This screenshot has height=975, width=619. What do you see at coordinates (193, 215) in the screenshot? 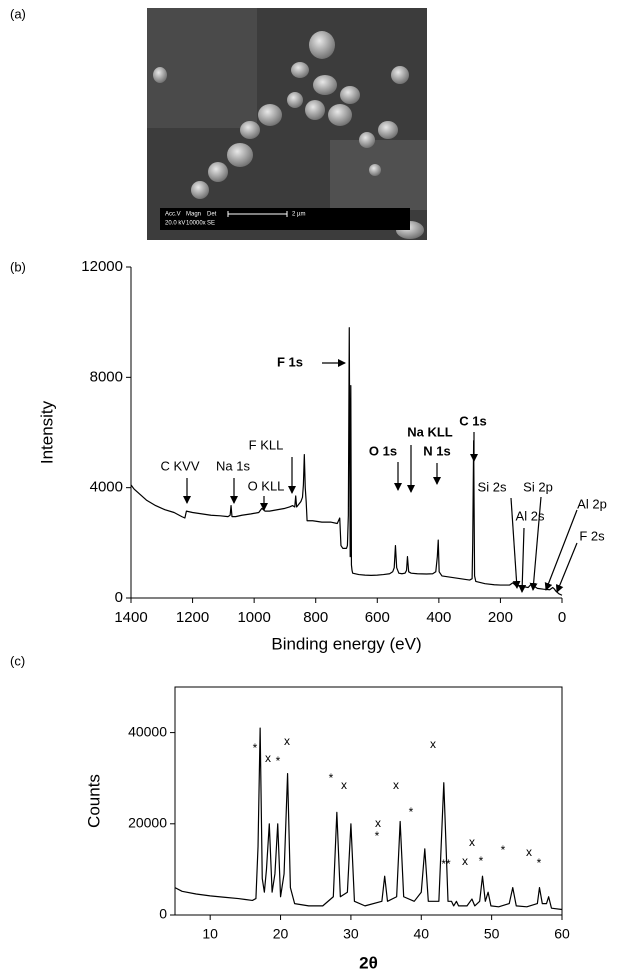
I see `info-label: Magn` at bounding box center [193, 215].